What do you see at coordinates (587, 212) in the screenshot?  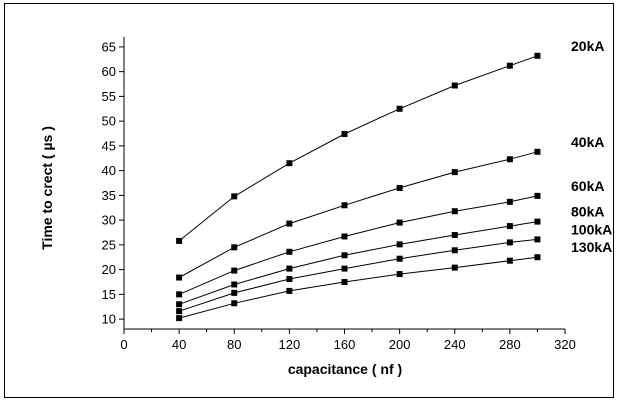 I see `series-label: 80kA` at bounding box center [587, 212].